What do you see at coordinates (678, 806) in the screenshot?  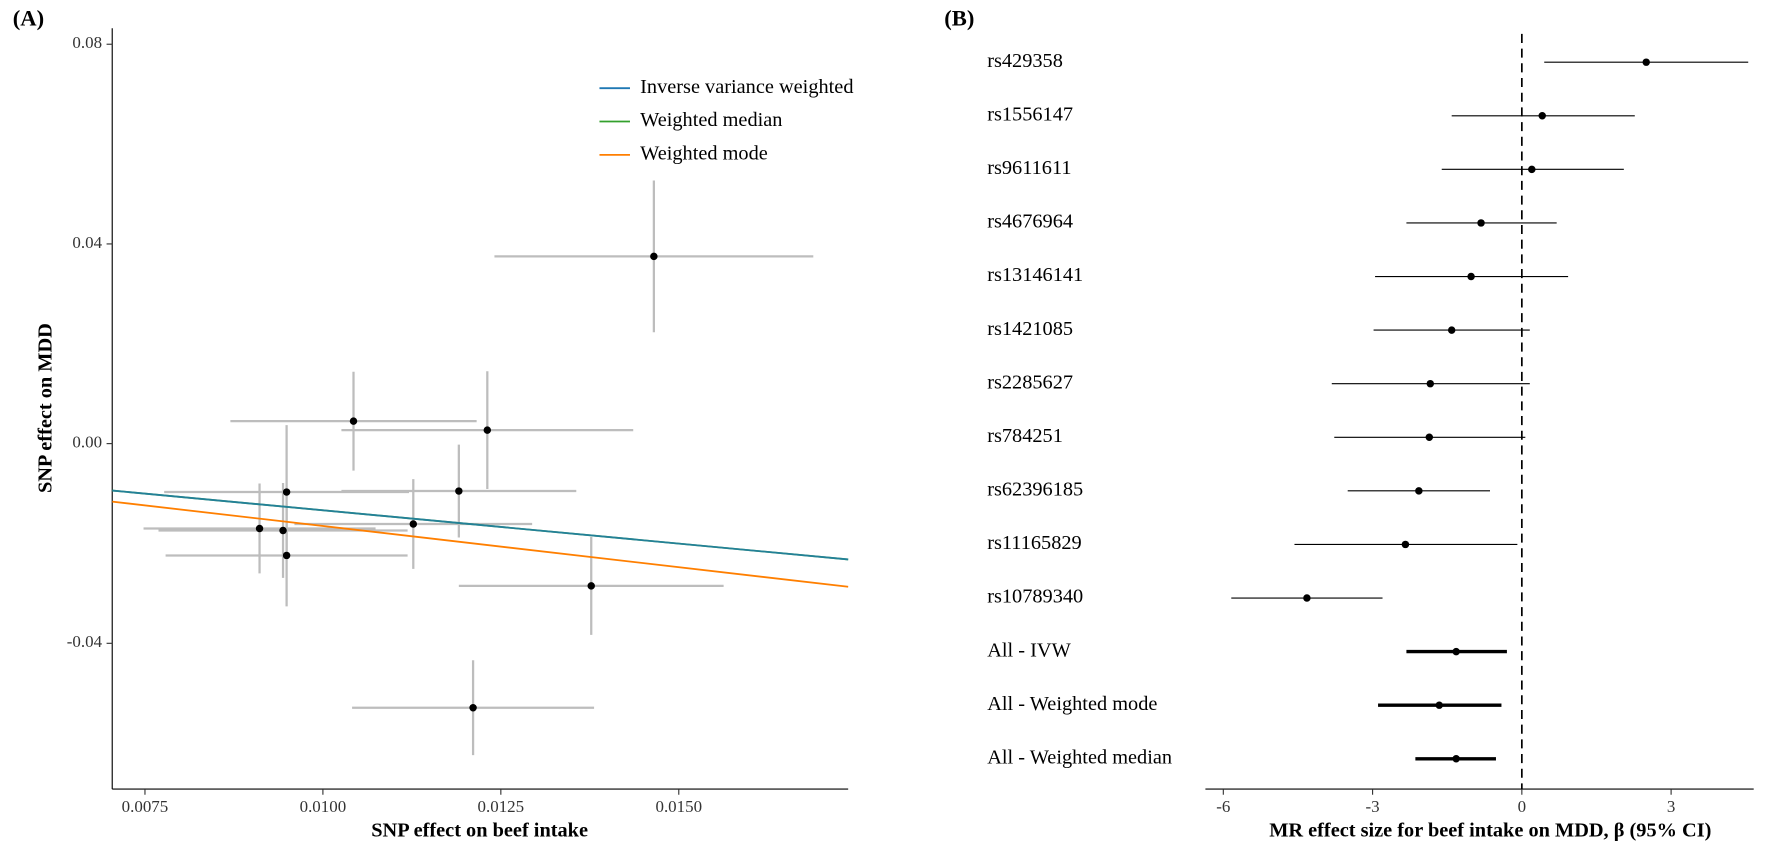 I see `x-tick-label: 0.0150` at bounding box center [678, 806].